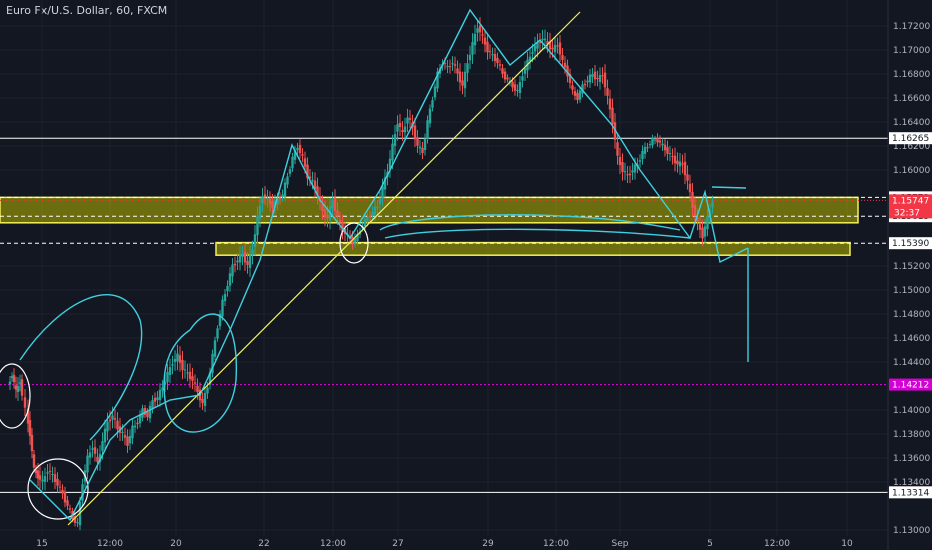 The image size is (932, 550). What do you see at coordinates (911, 75) in the screenshot?
I see `y-tick-label: 1.16800` at bounding box center [911, 75].